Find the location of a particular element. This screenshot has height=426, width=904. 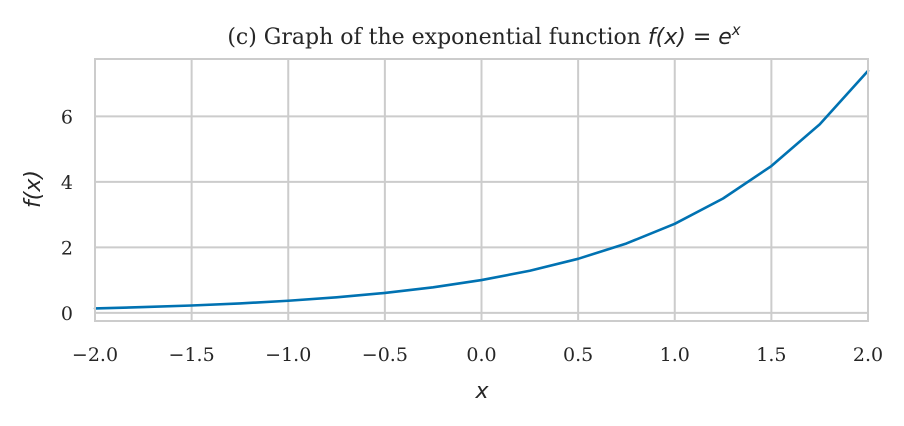

x-axis-label: x is located at coordinates (481, 391).